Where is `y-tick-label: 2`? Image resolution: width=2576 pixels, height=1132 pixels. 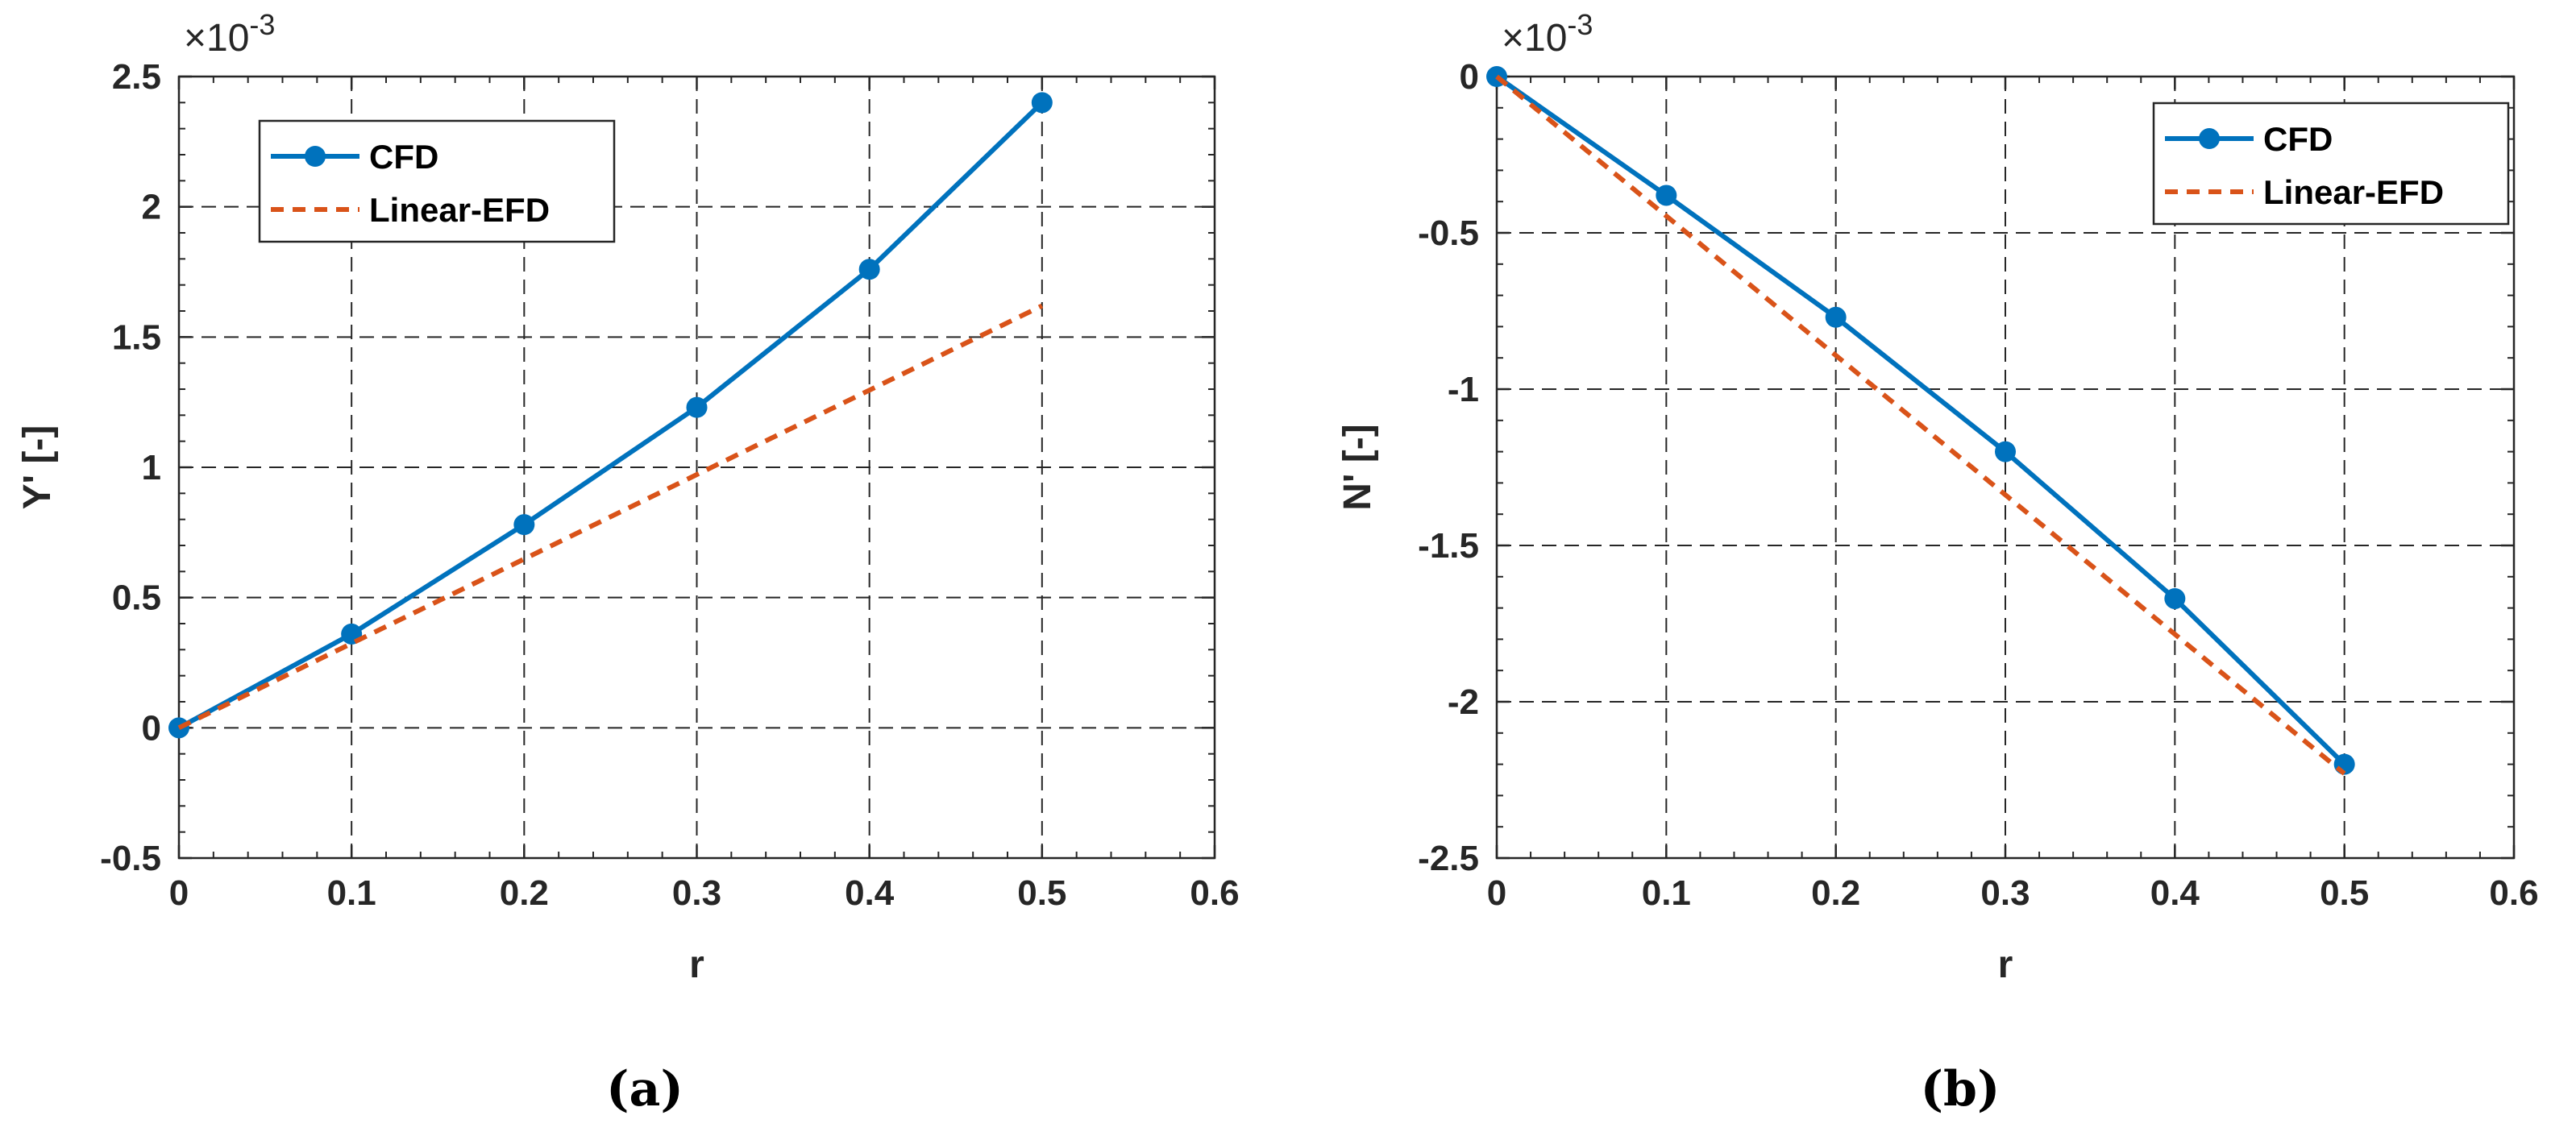
y-tick-label: 2 is located at coordinates (151, 207).